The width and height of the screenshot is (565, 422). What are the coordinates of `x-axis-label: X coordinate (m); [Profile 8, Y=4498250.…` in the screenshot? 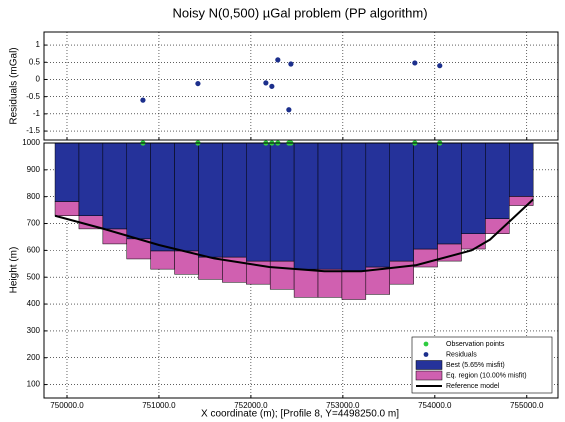 It's located at (300, 414).